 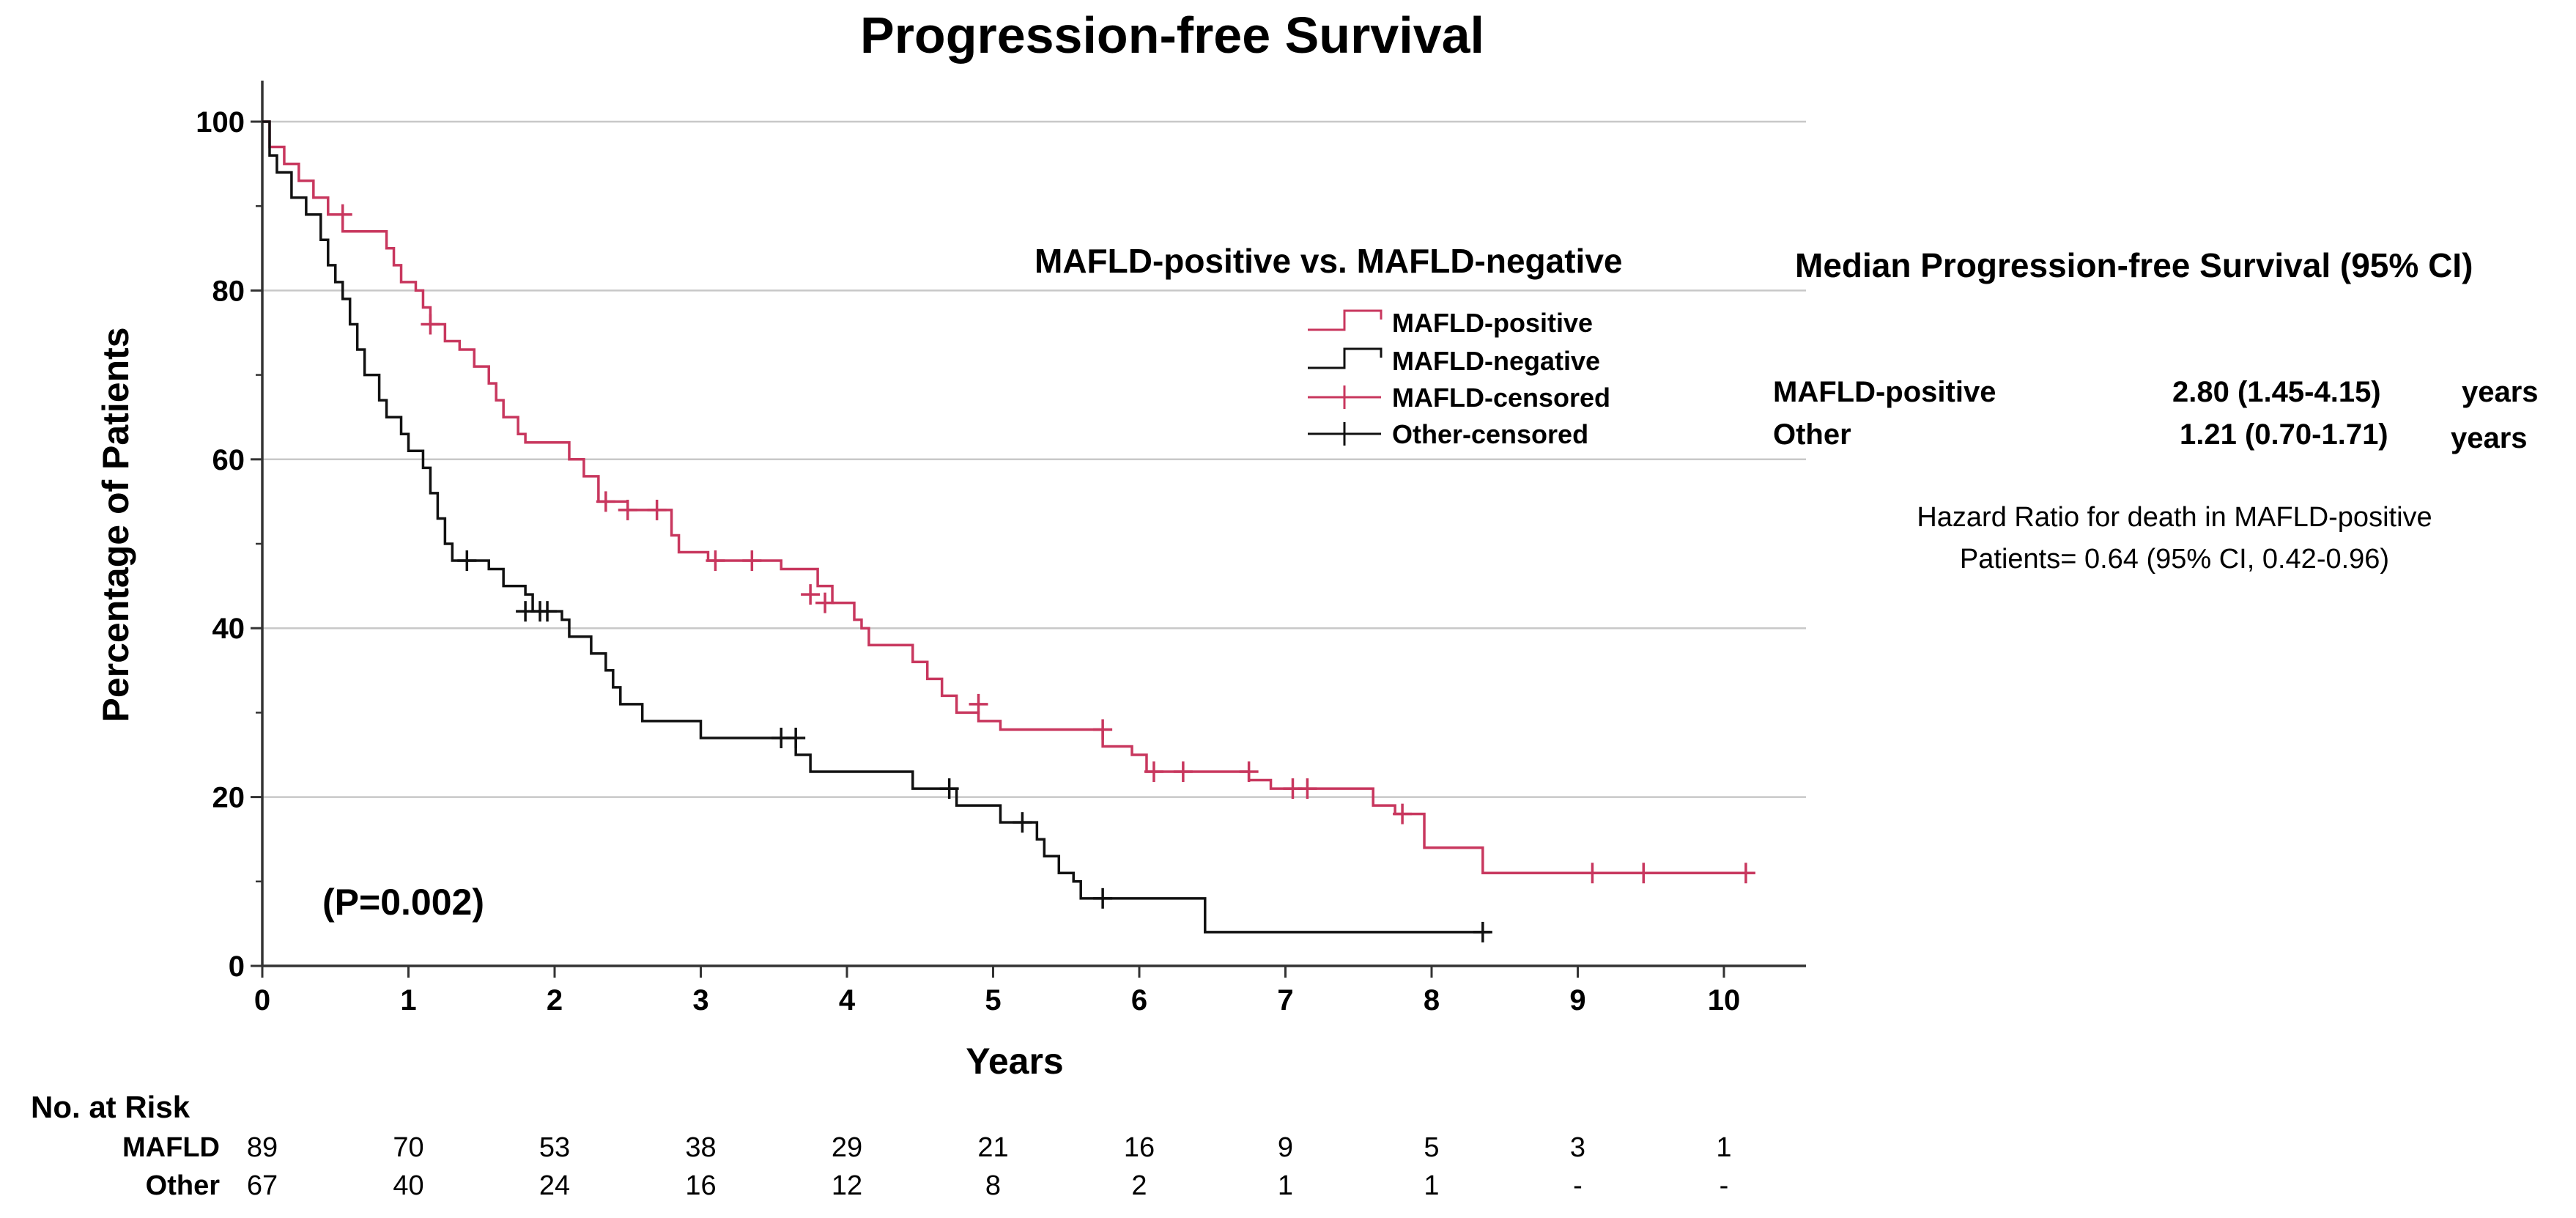 I want to click on risk-row-label-other: Other, so click(x=183, y=1185).